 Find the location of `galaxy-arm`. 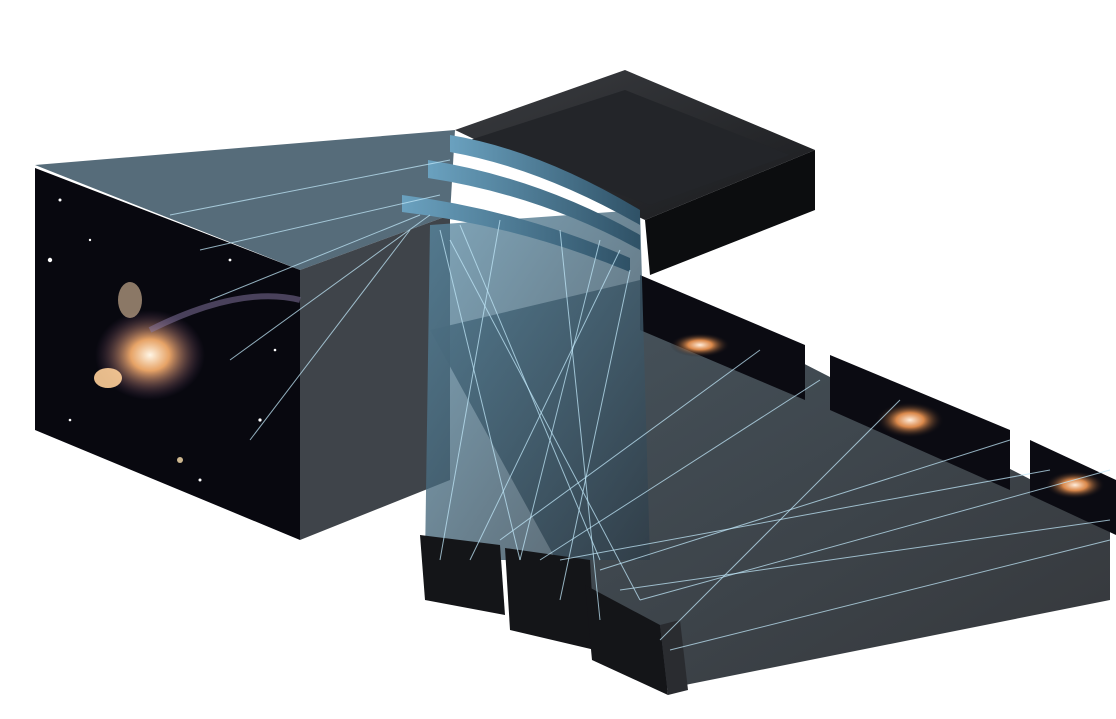

galaxy-arm is located at coordinates (130, 300).